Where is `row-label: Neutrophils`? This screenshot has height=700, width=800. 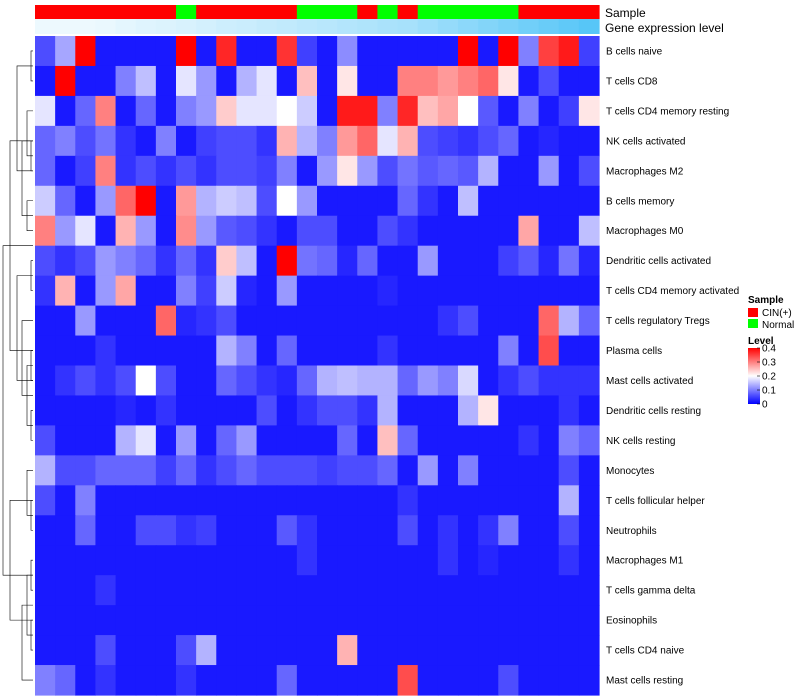 row-label: Neutrophils is located at coordinates (631, 531).